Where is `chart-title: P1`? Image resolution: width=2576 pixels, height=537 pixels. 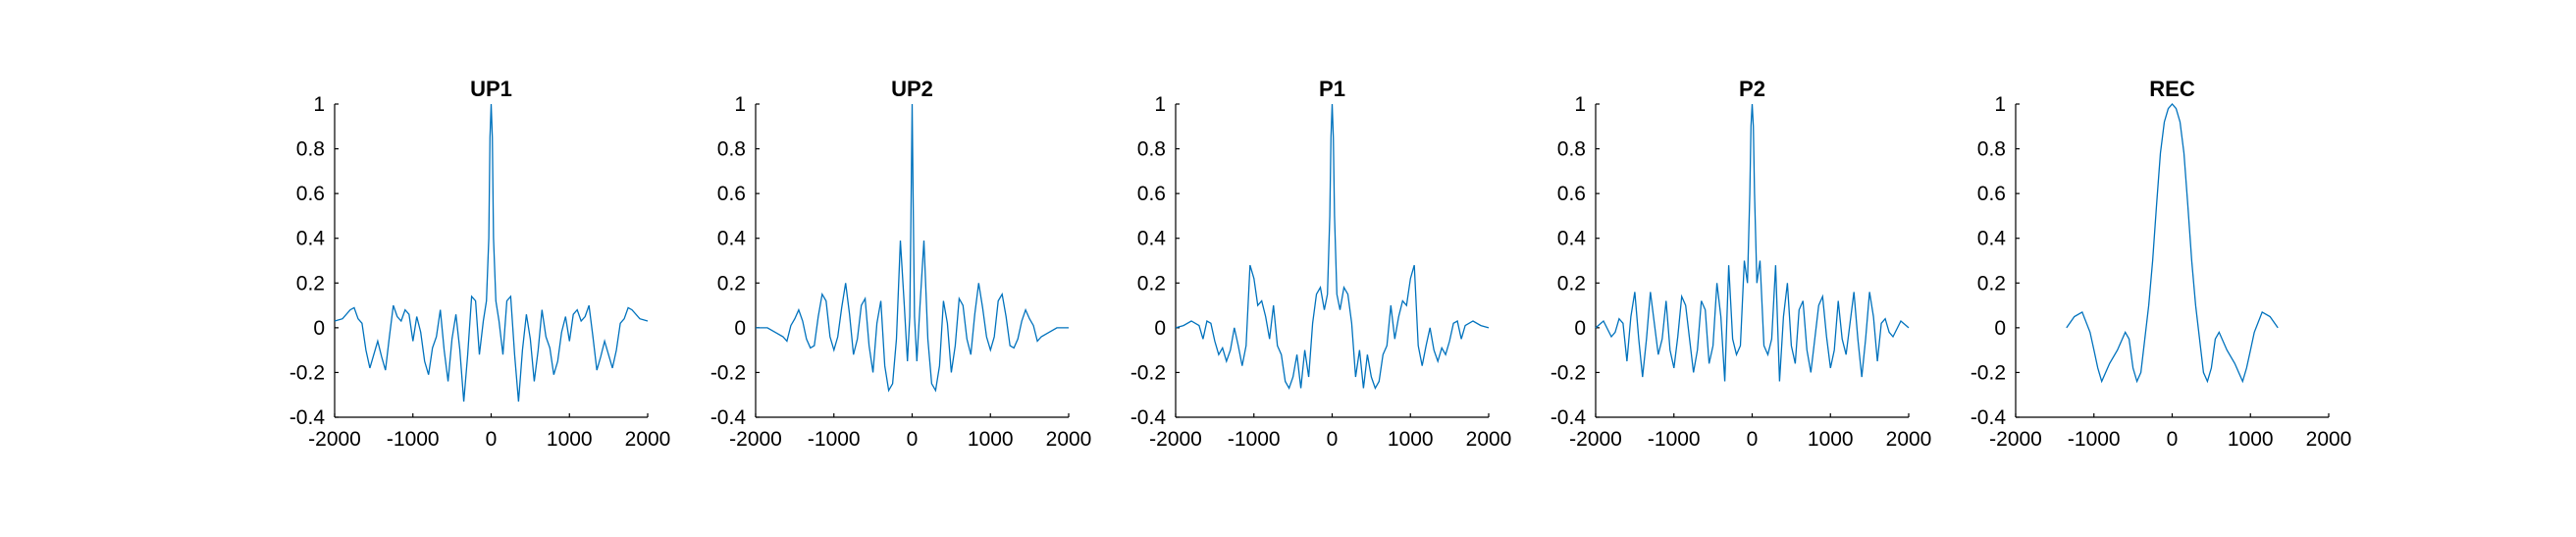
chart-title: P1 is located at coordinates (1332, 89).